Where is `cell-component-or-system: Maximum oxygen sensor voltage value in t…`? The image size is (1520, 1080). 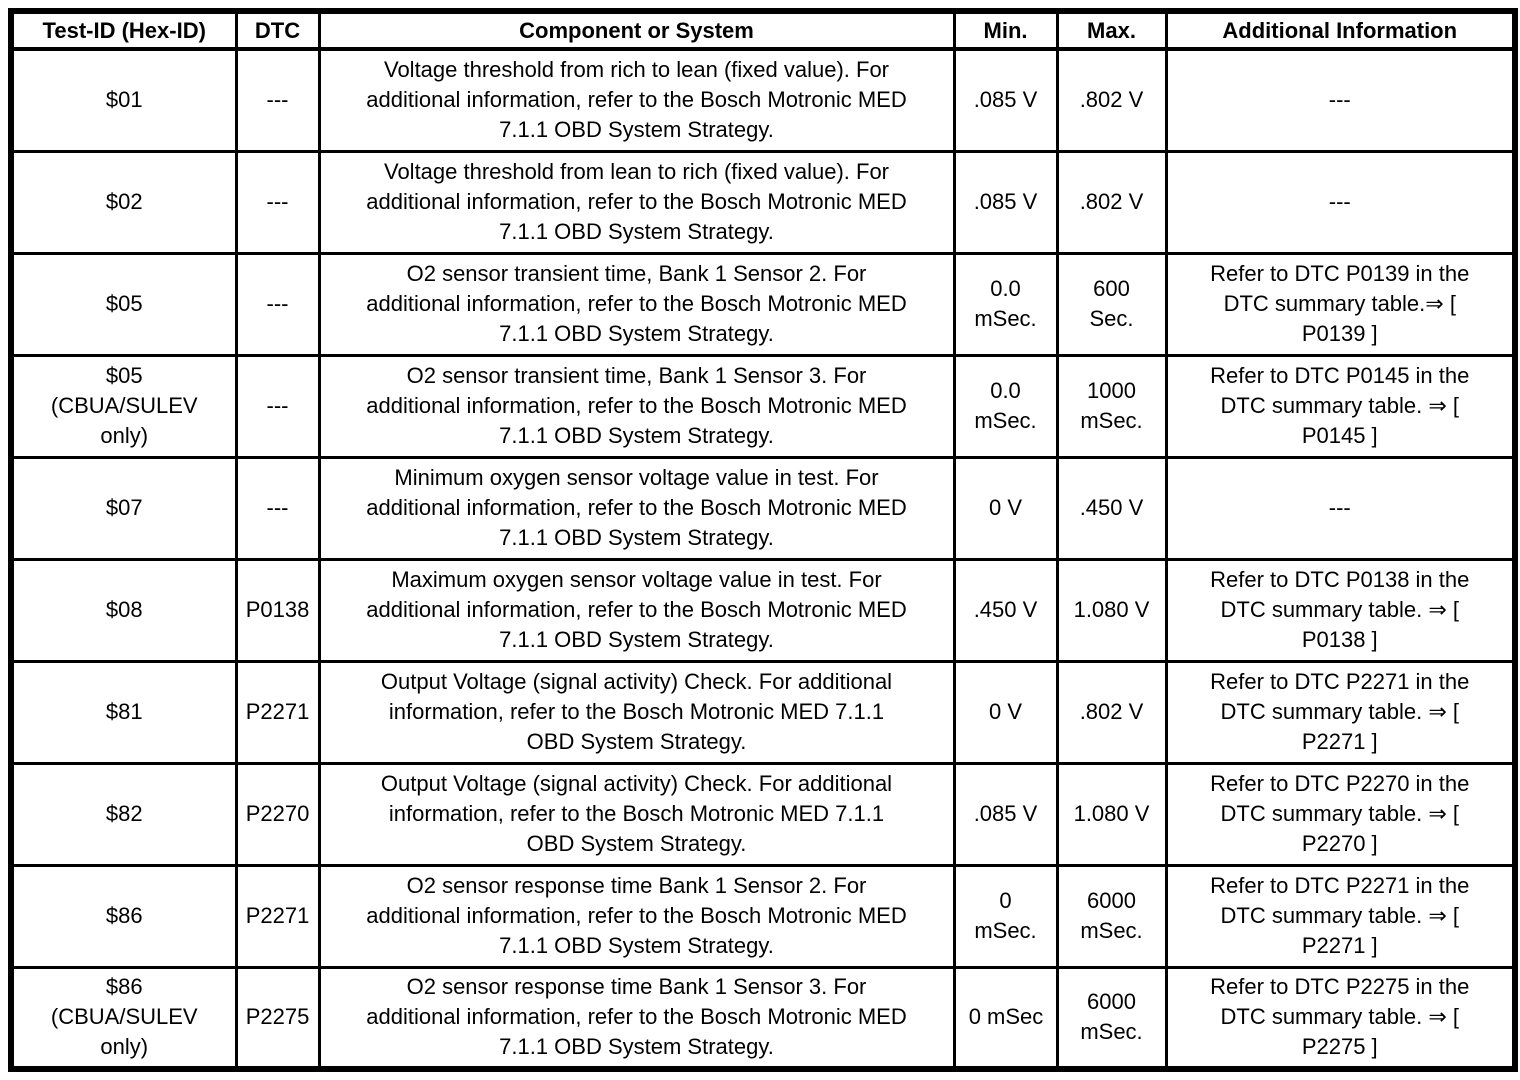 cell-component-or-system: Maximum oxygen sensor voltage value in t… is located at coordinates (636, 610).